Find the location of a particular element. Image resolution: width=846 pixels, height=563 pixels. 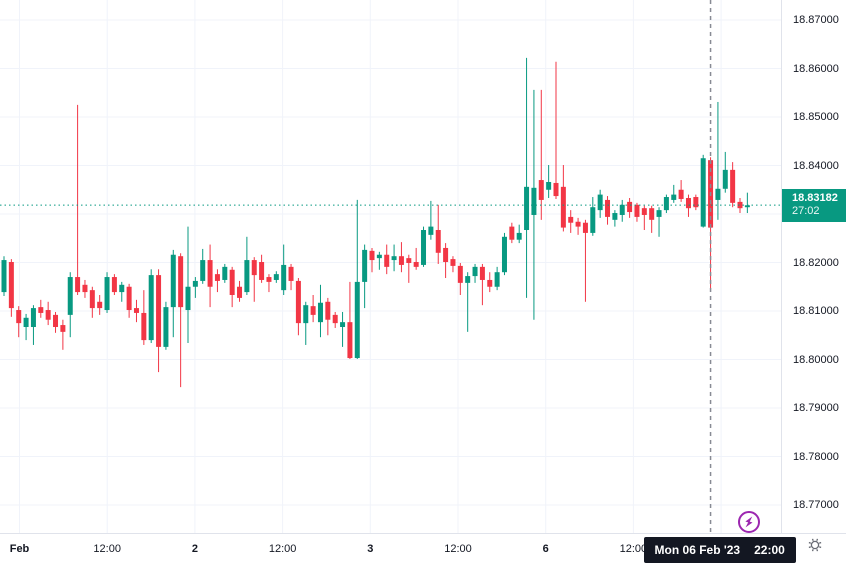

lightning-marker is located at coordinates (749, 524).